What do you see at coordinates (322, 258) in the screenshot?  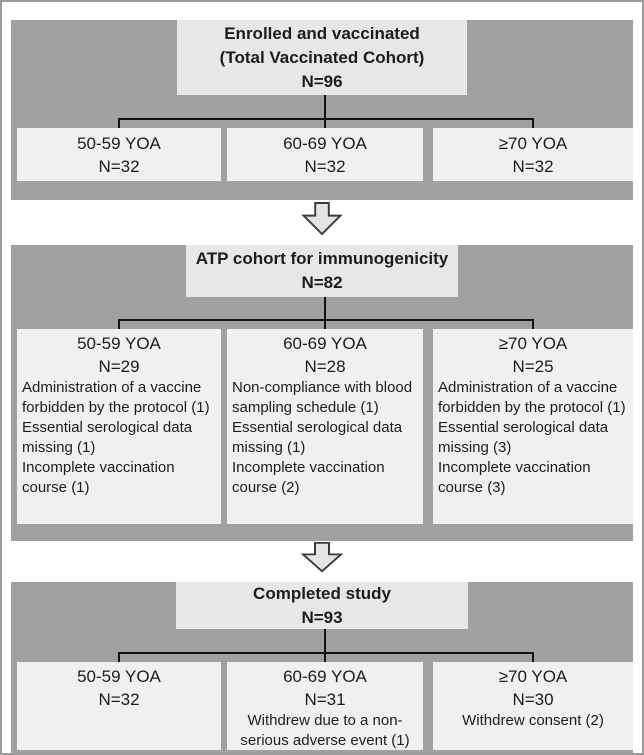 I see `header-line: ATP cohort for immunogenicity` at bounding box center [322, 258].